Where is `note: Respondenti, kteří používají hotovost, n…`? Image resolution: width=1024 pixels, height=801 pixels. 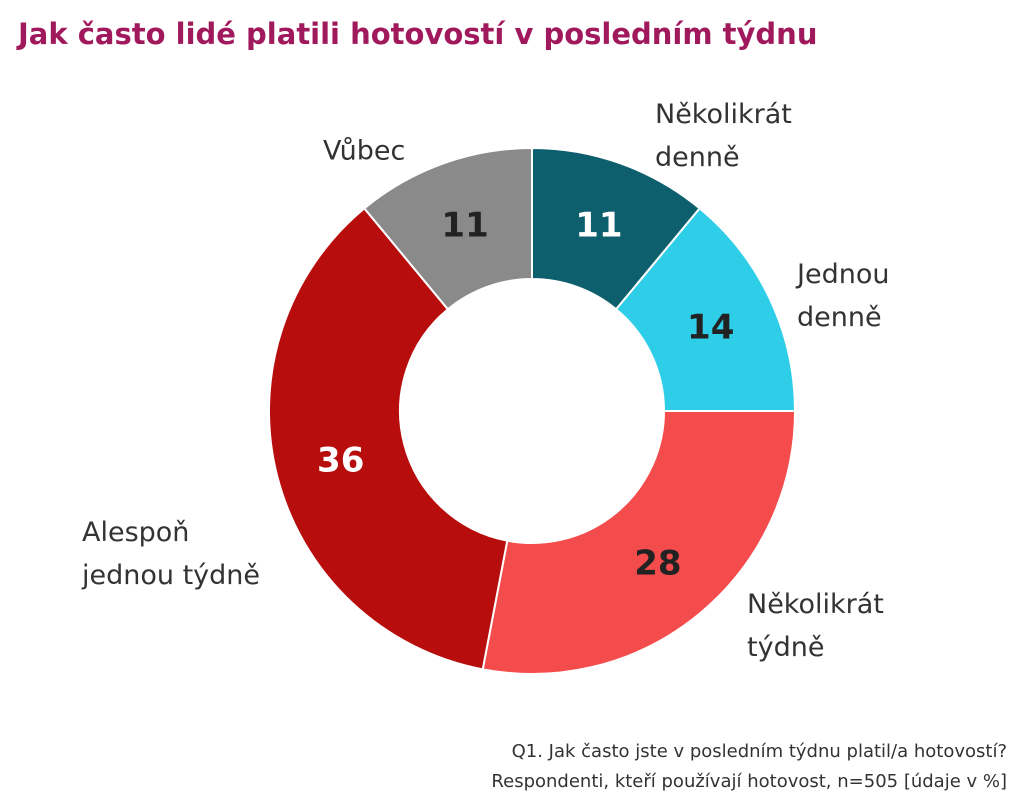 note: Respondenti, kteří používají hotovost, n… is located at coordinates (749, 781).